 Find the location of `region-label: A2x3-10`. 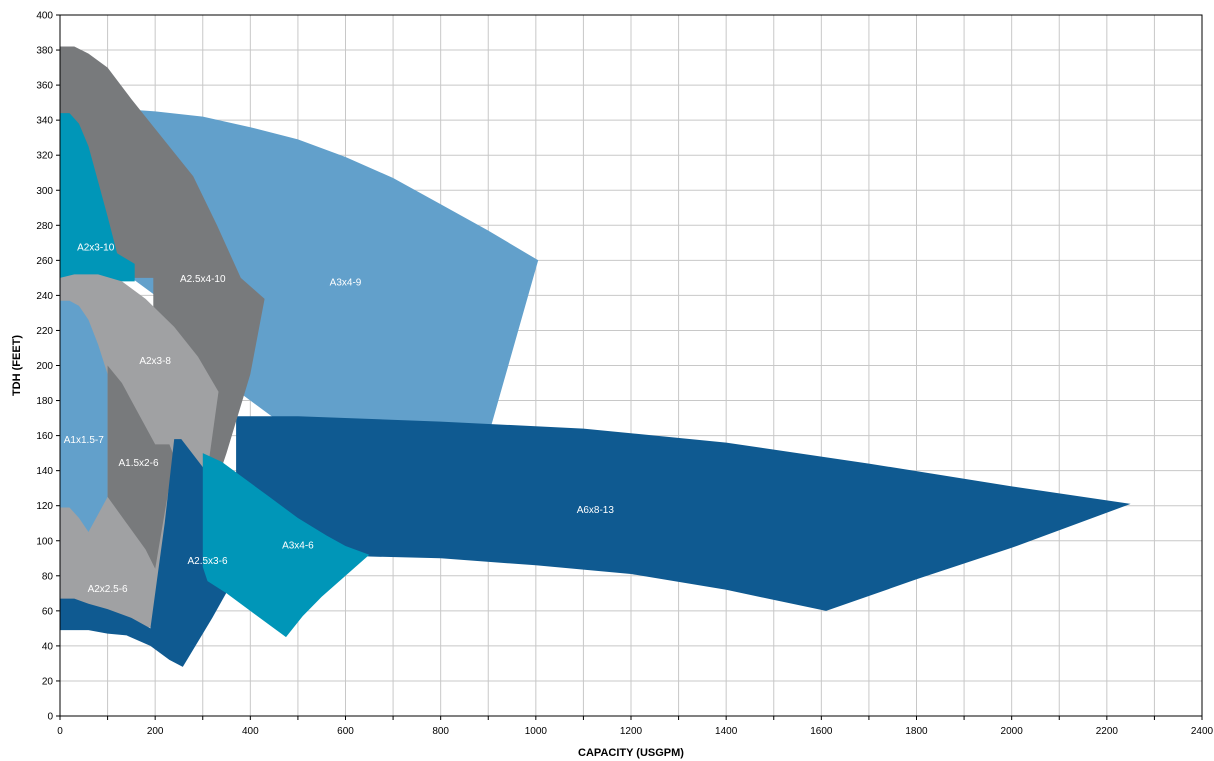

region-label: A2x3-10 is located at coordinates (96, 247).